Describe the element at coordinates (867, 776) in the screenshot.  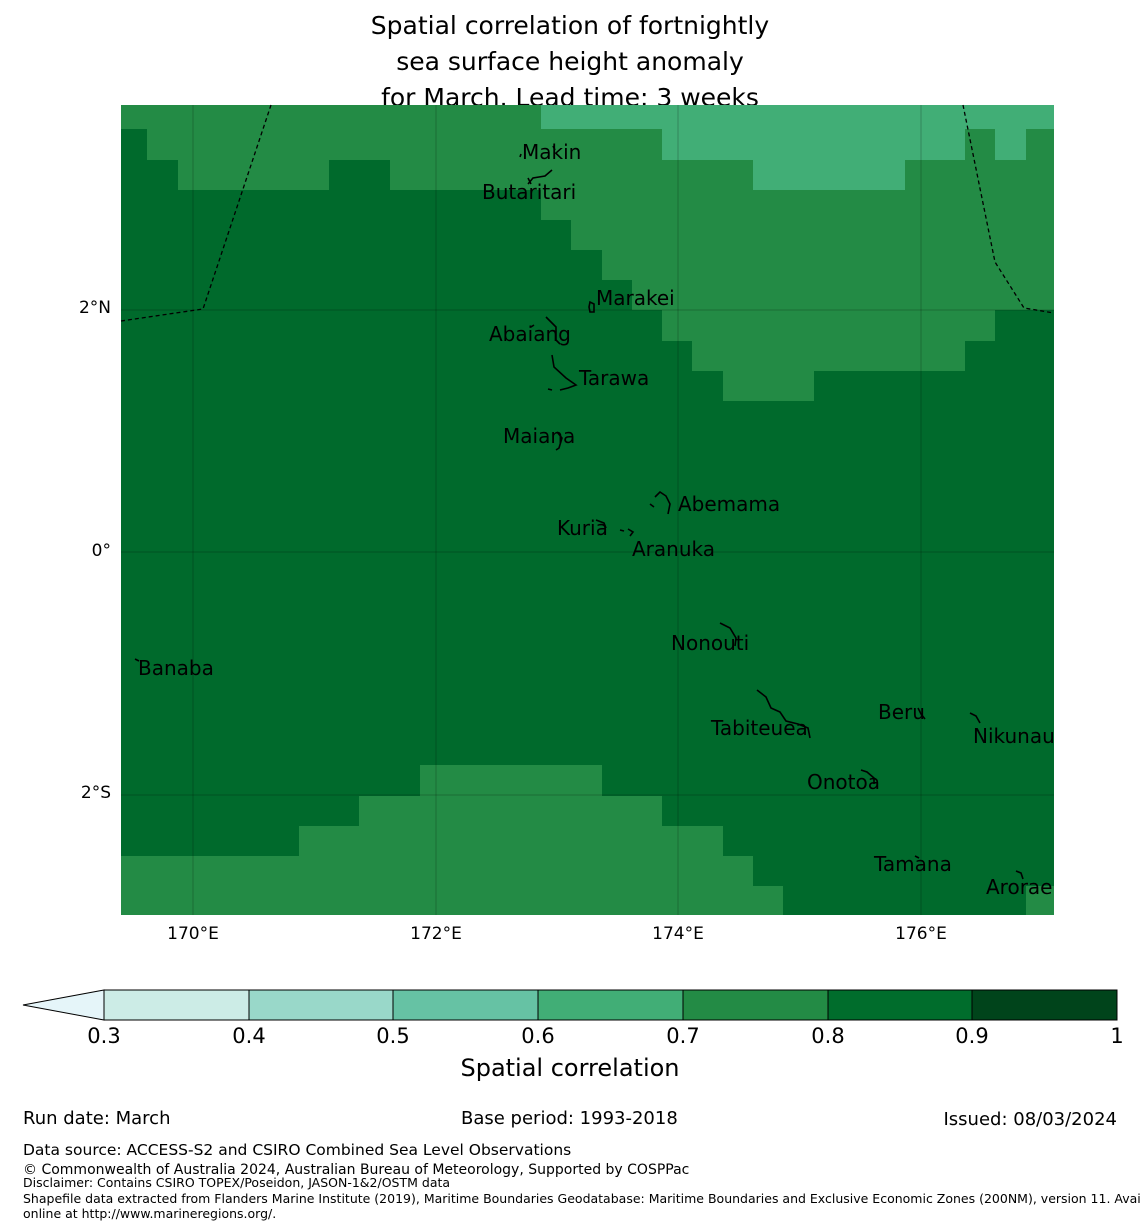
I see `island-shape-onotoa` at that location.